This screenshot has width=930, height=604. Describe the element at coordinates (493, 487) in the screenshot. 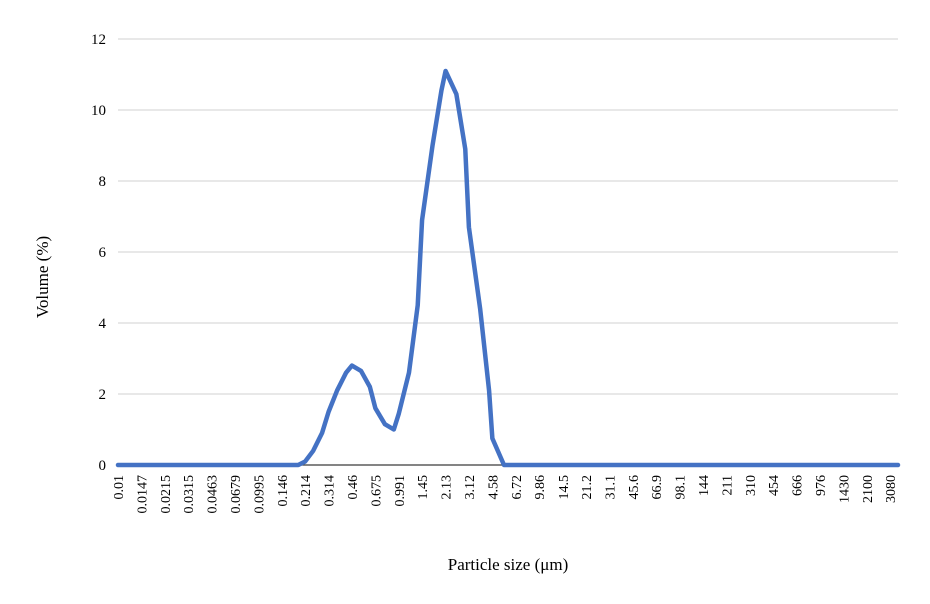

I see `x-tick-label: 4.58` at that location.